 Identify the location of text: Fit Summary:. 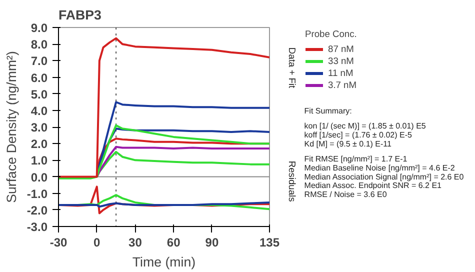
(328, 111).